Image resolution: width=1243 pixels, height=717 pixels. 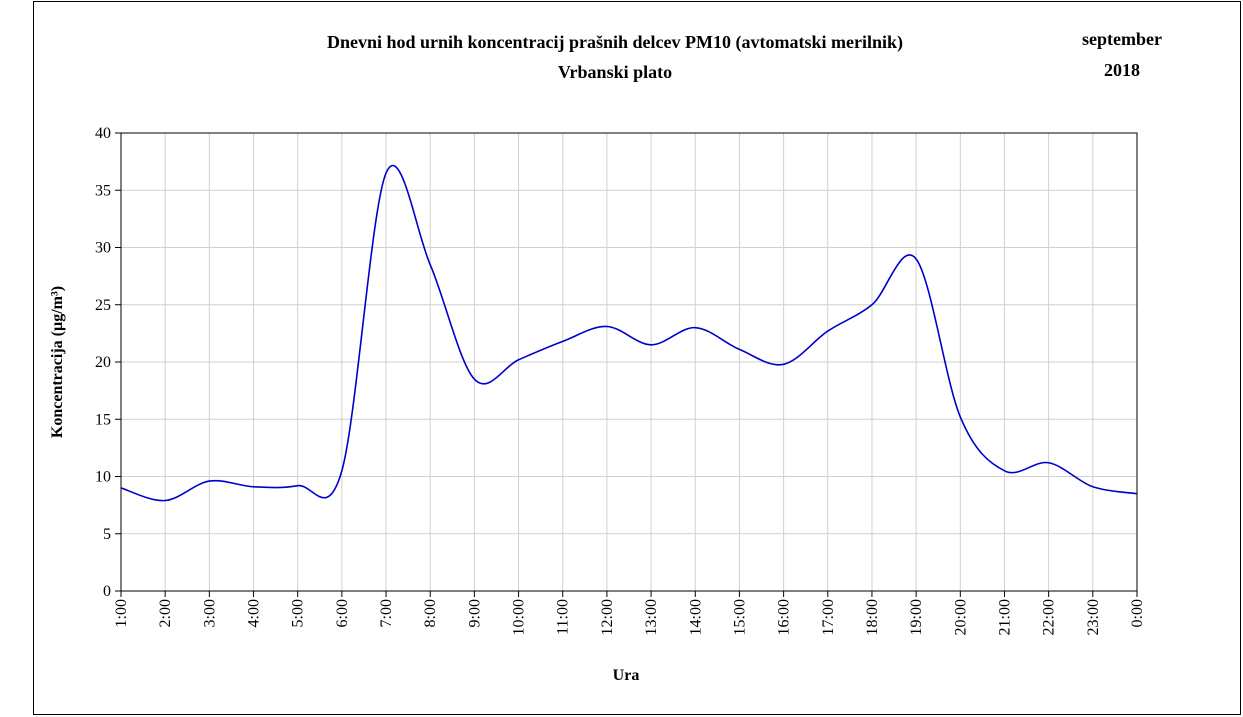 I want to click on x-tick-label: 23:00, so click(x=1093, y=617).